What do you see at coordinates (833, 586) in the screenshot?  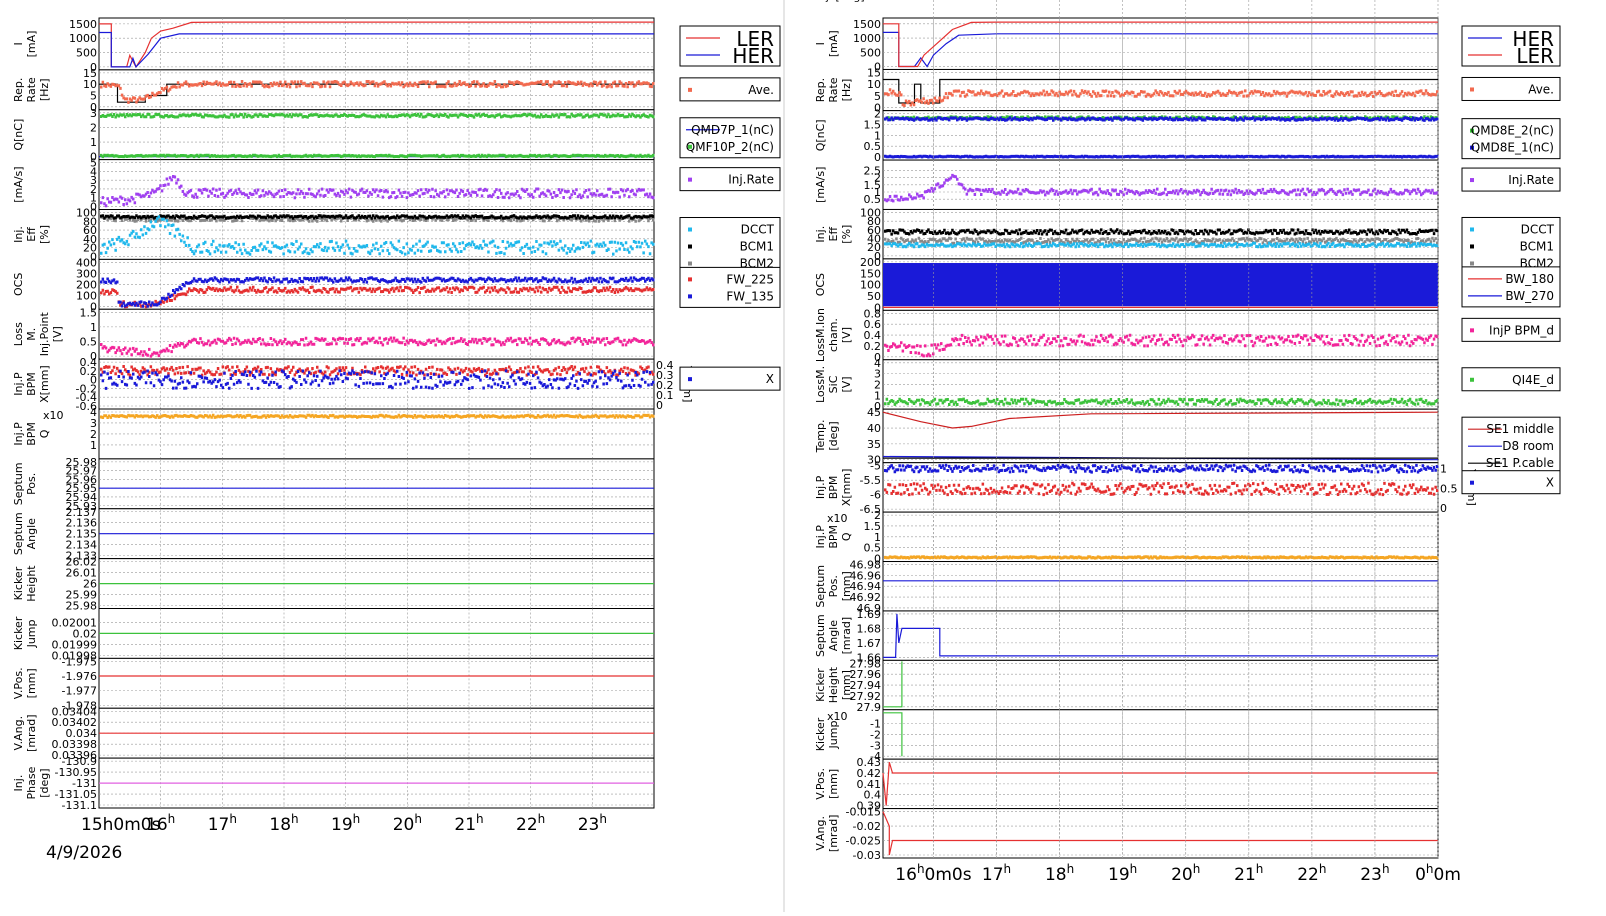 I see `chart1-septpos-ylabel-1: Pos.` at bounding box center [833, 586].